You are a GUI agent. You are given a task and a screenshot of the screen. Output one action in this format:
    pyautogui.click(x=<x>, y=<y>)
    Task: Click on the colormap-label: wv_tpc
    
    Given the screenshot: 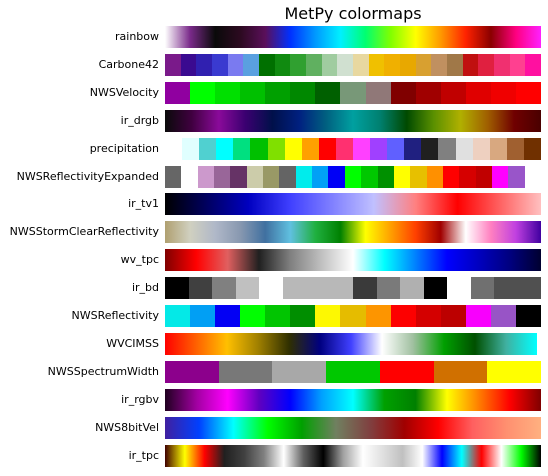 What is the action you would take?
    pyautogui.click(x=139, y=260)
    